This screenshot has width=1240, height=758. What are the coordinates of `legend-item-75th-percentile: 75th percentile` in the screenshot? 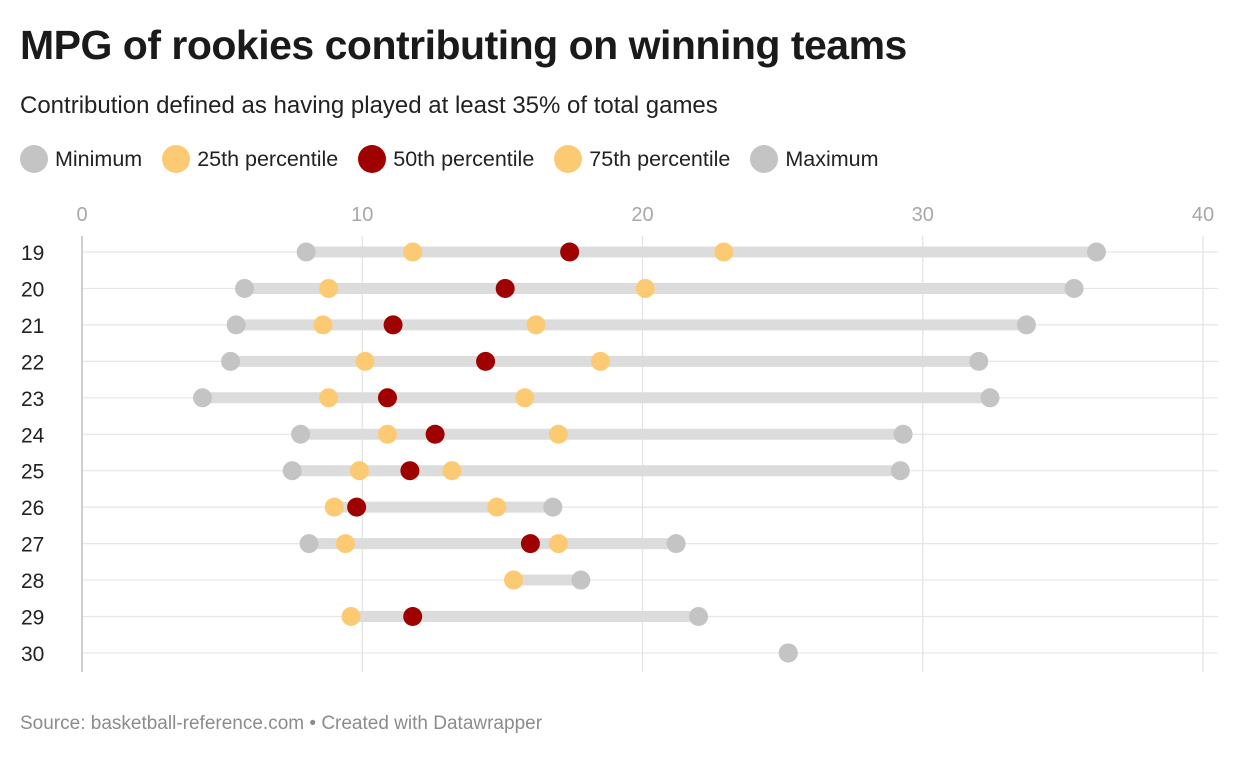 It's located at (642, 159).